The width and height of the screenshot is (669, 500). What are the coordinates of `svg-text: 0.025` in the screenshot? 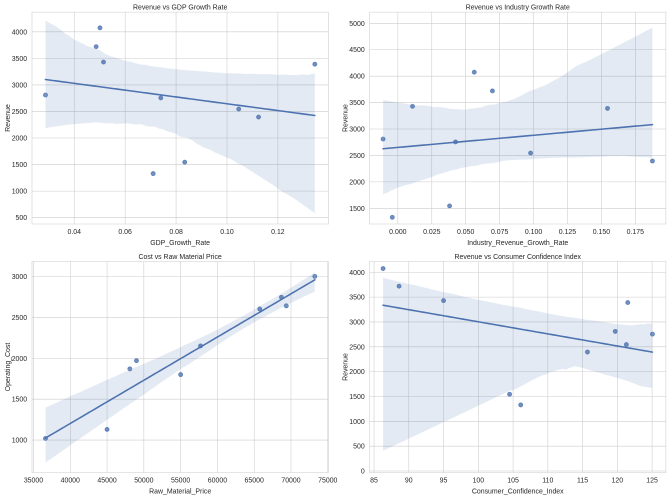 It's located at (432, 232).